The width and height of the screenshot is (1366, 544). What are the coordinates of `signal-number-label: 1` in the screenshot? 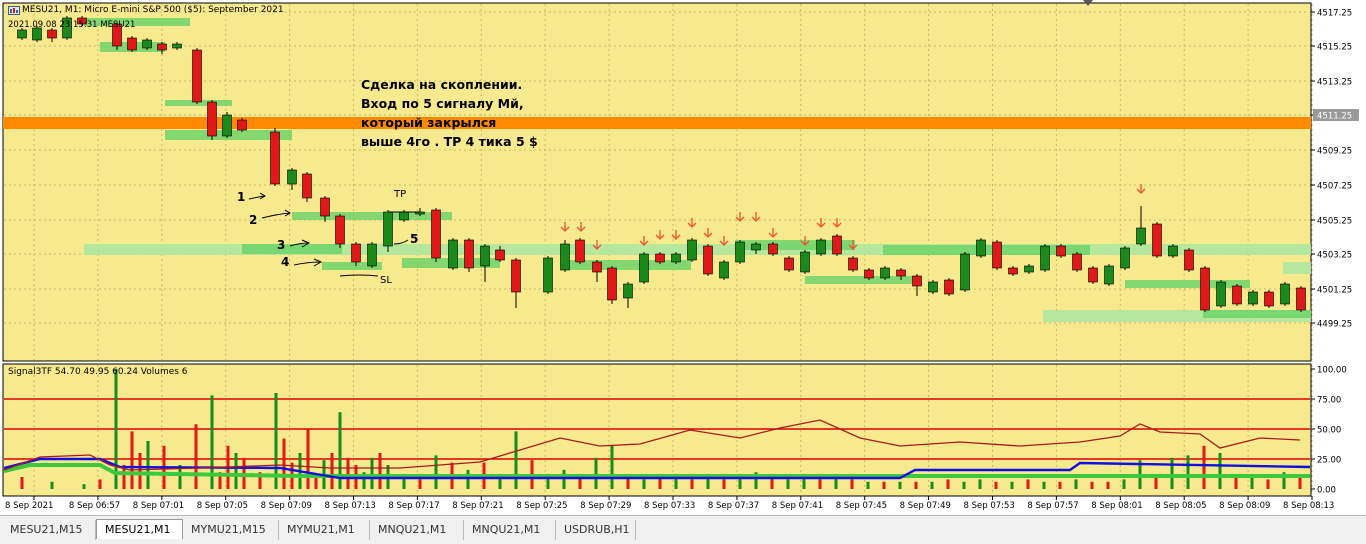 It's located at (241, 197).